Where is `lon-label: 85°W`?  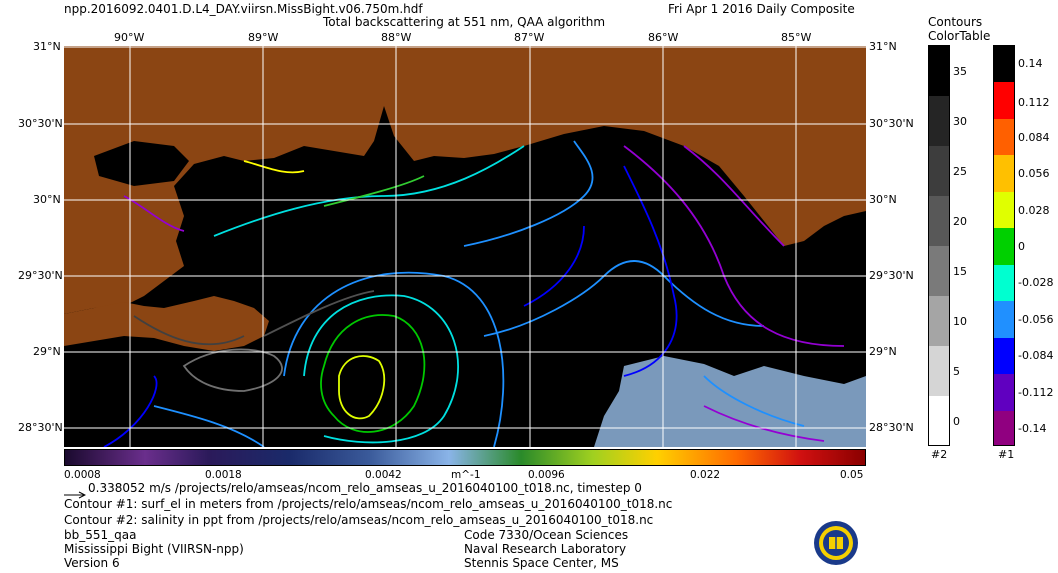
lon-label: 85°W is located at coordinates (796, 37).